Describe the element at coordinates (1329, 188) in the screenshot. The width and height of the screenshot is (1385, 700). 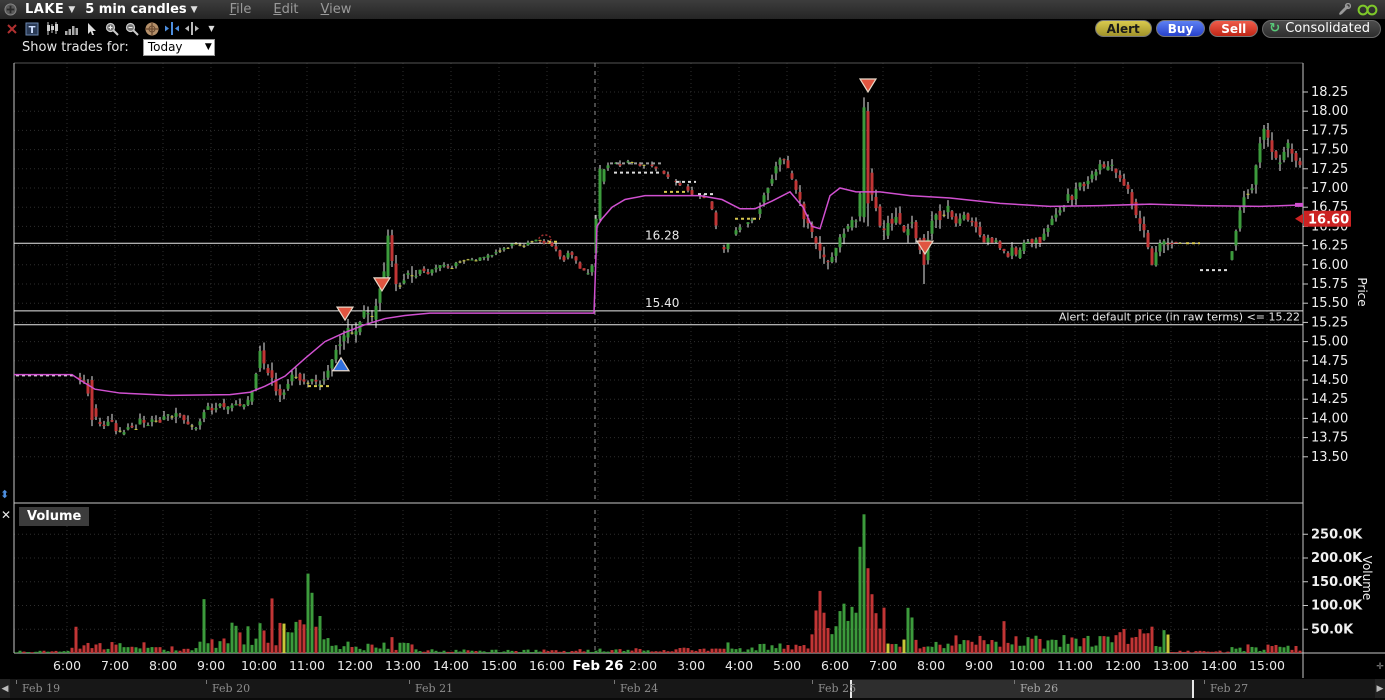
I see `svg-text: 17.00` at that location.